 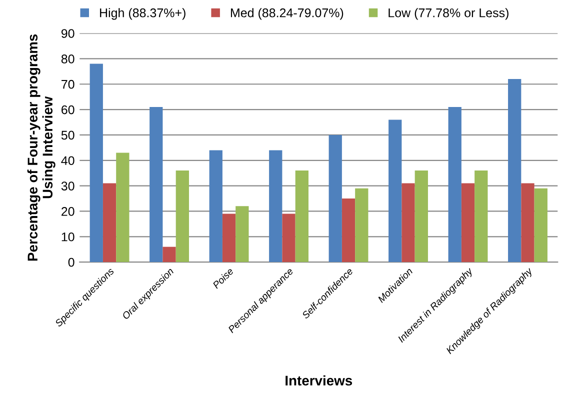 I want to click on y-tick-label: 30, so click(x=67, y=186).